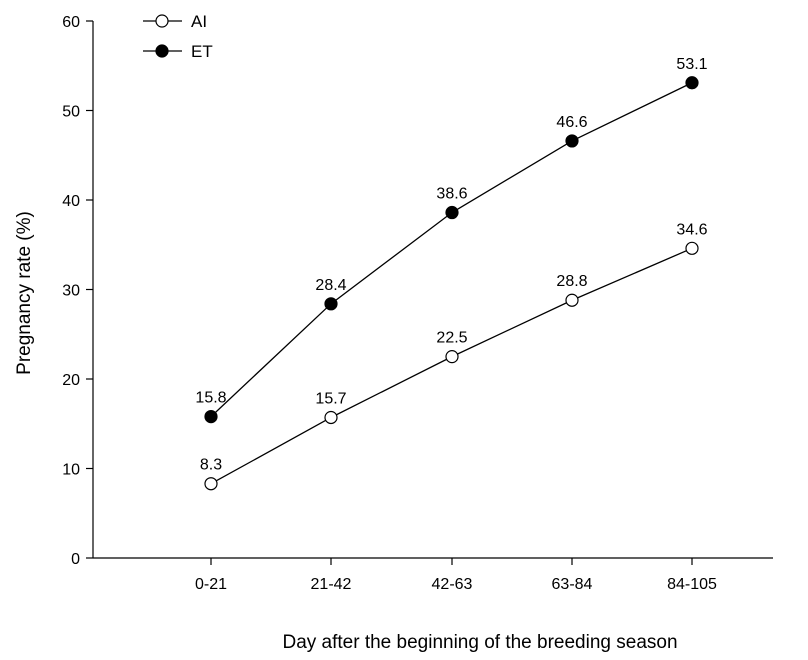 Image resolution: width=808 pixels, height=660 pixels. I want to click on legend-item-ai: AI, so click(175, 21).